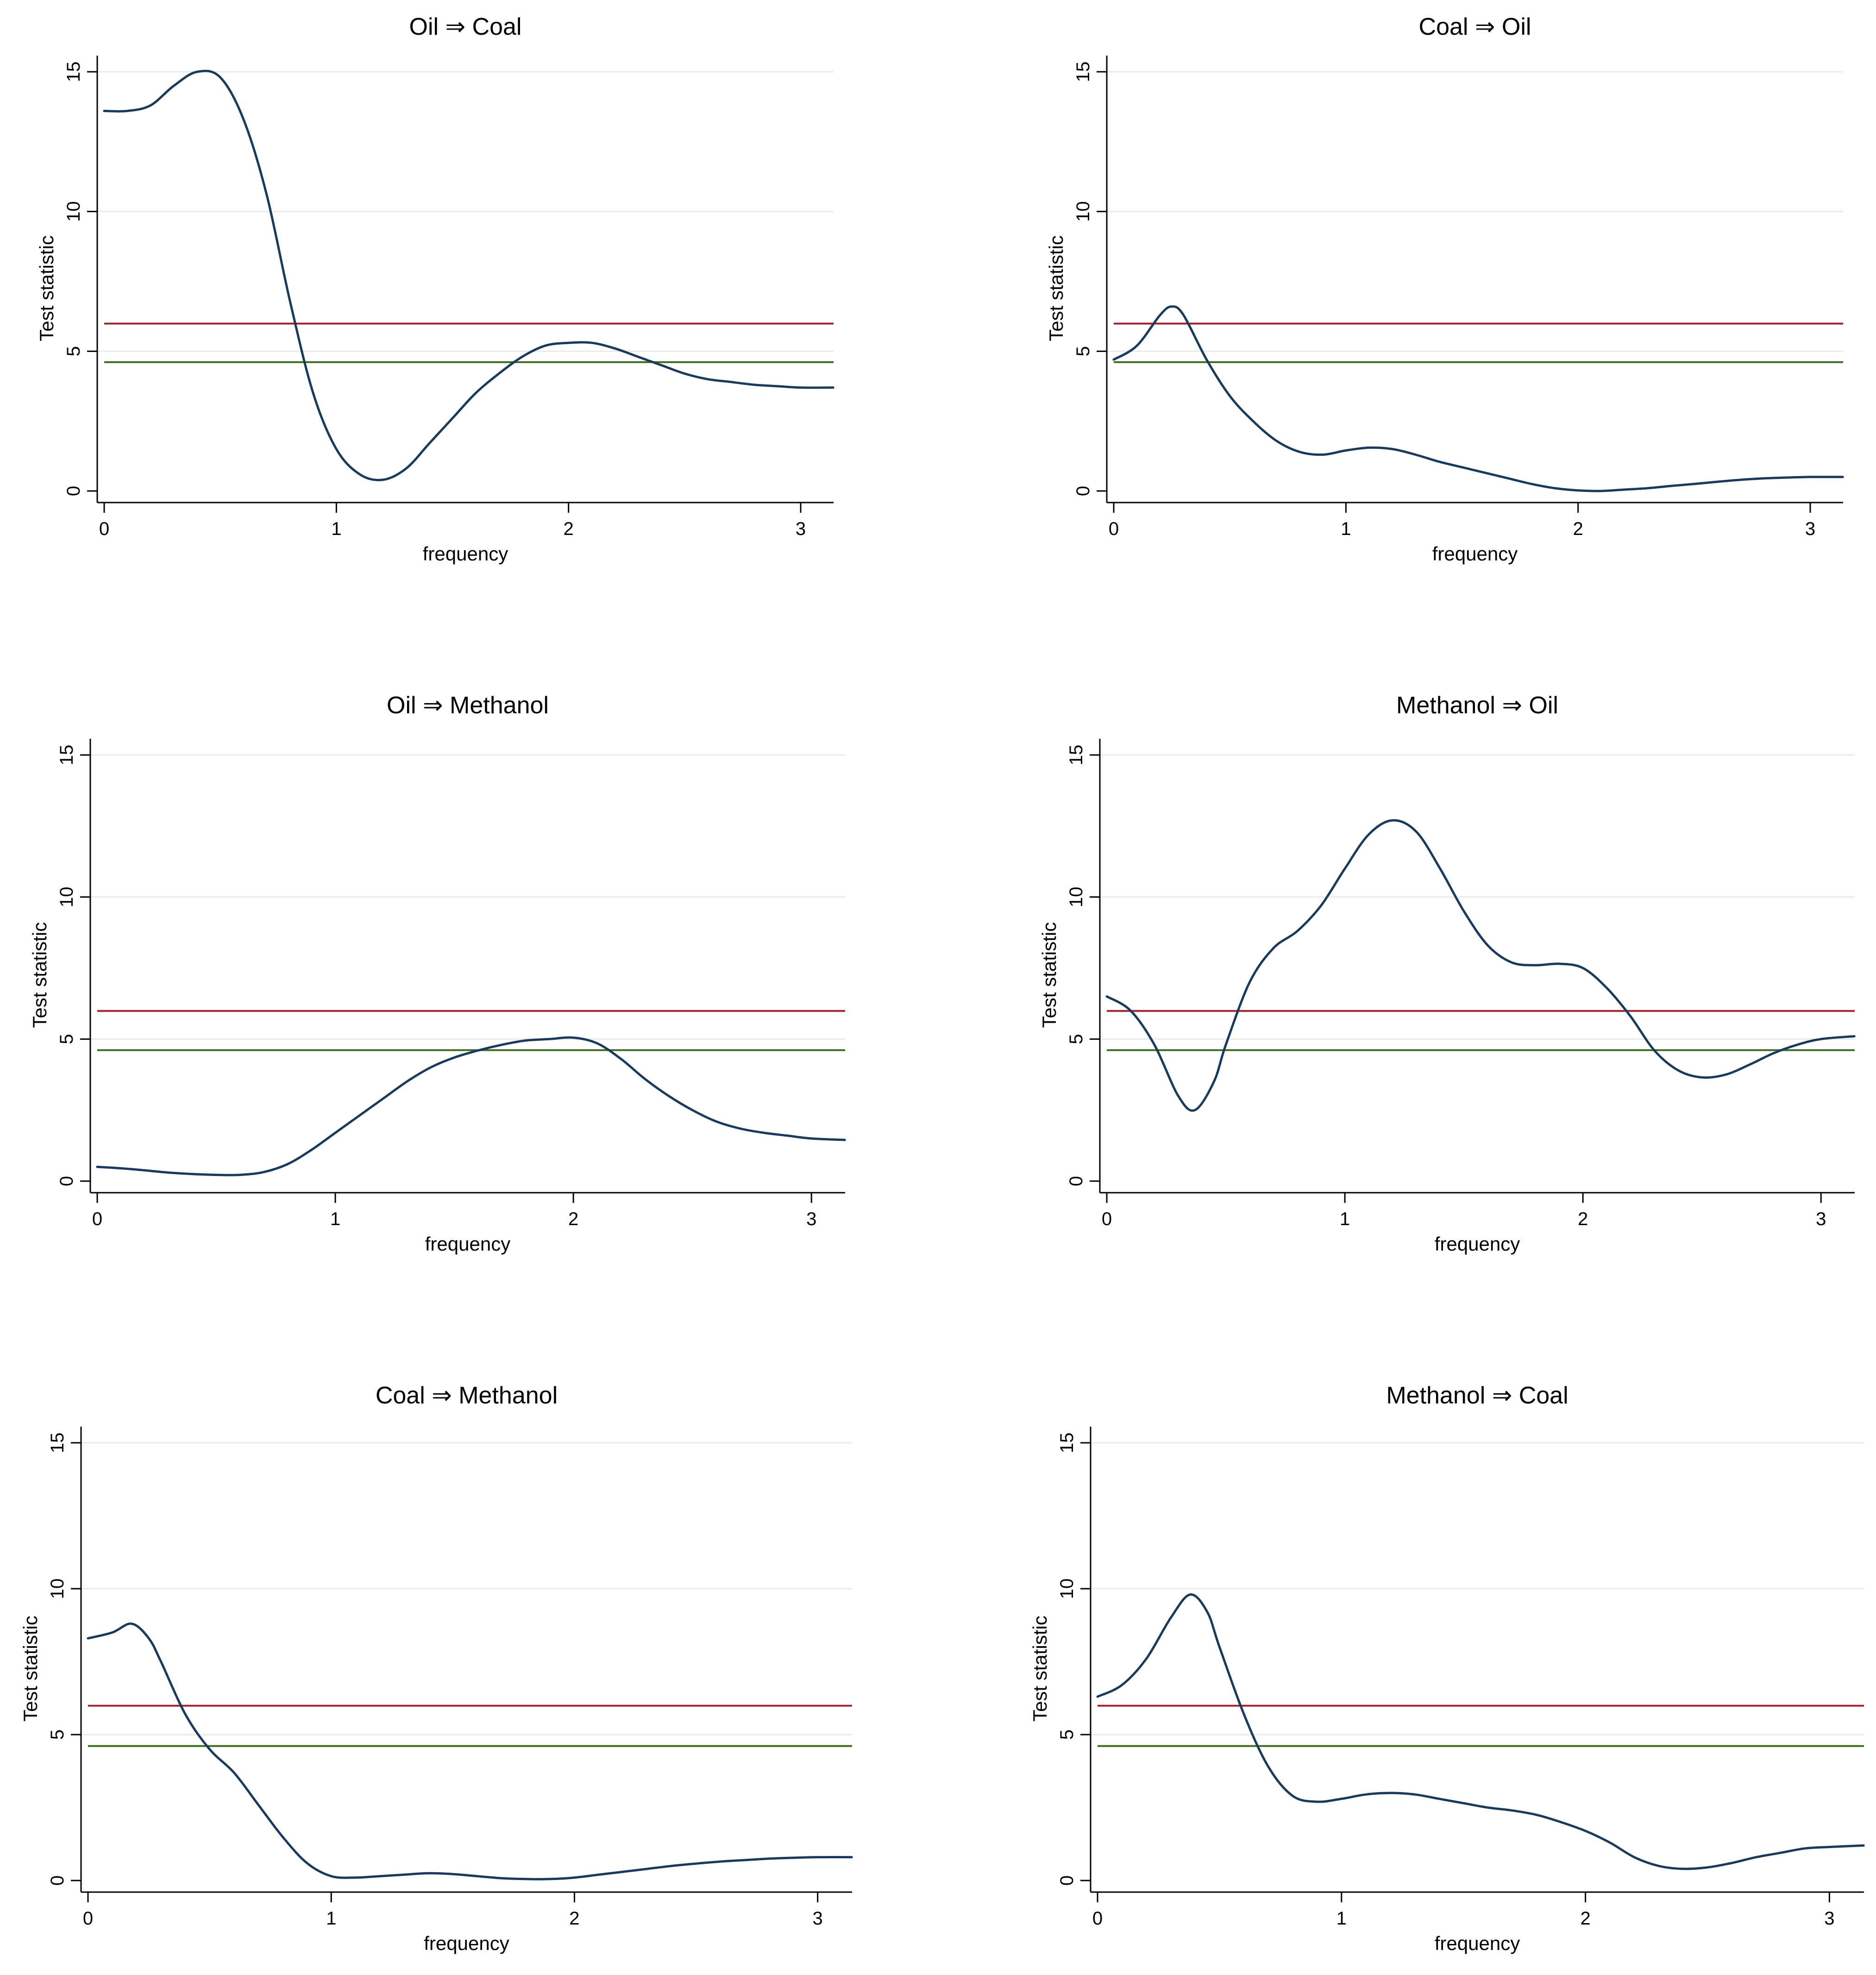  I want to click on chart-title: Oil ⇒ Coal, so click(465, 26).